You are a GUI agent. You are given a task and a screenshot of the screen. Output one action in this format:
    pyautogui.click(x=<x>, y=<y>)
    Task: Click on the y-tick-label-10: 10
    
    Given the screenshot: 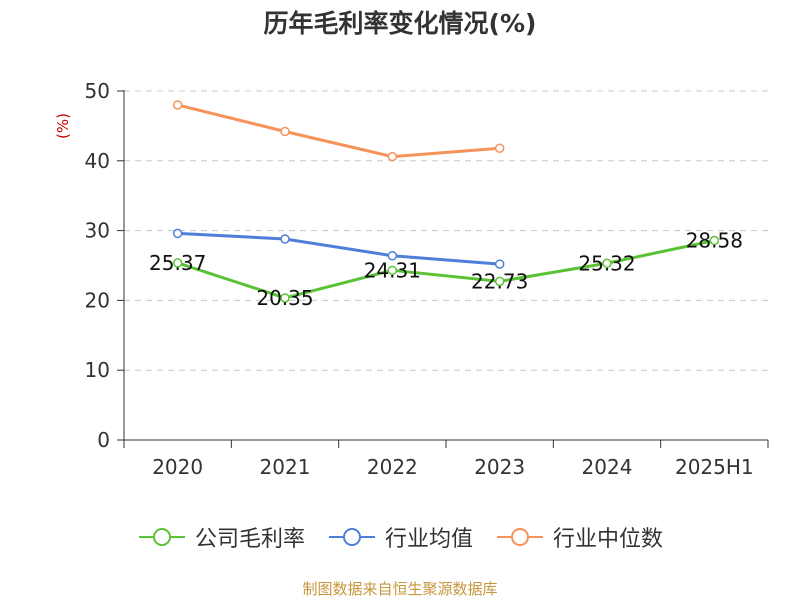 What is the action you would take?
    pyautogui.click(x=97, y=370)
    